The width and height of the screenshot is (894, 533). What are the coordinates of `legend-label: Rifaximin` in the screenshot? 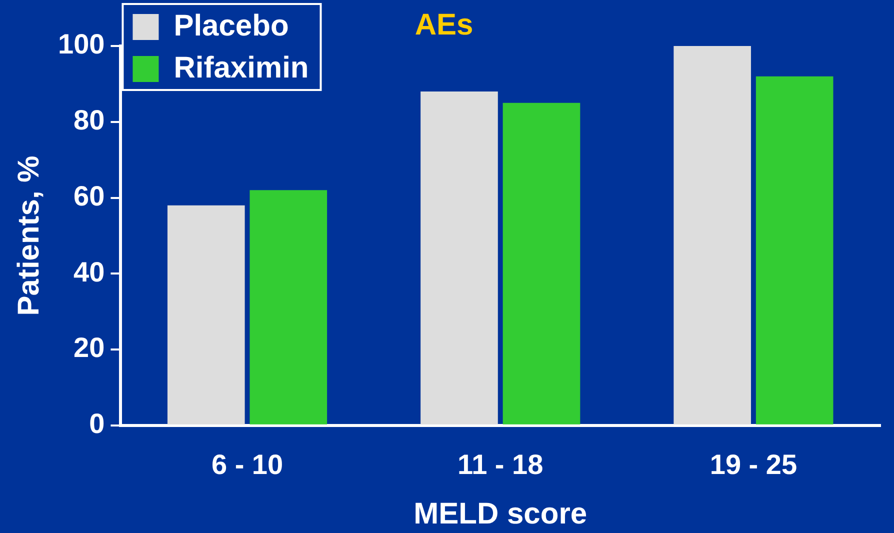 It's located at (241, 67).